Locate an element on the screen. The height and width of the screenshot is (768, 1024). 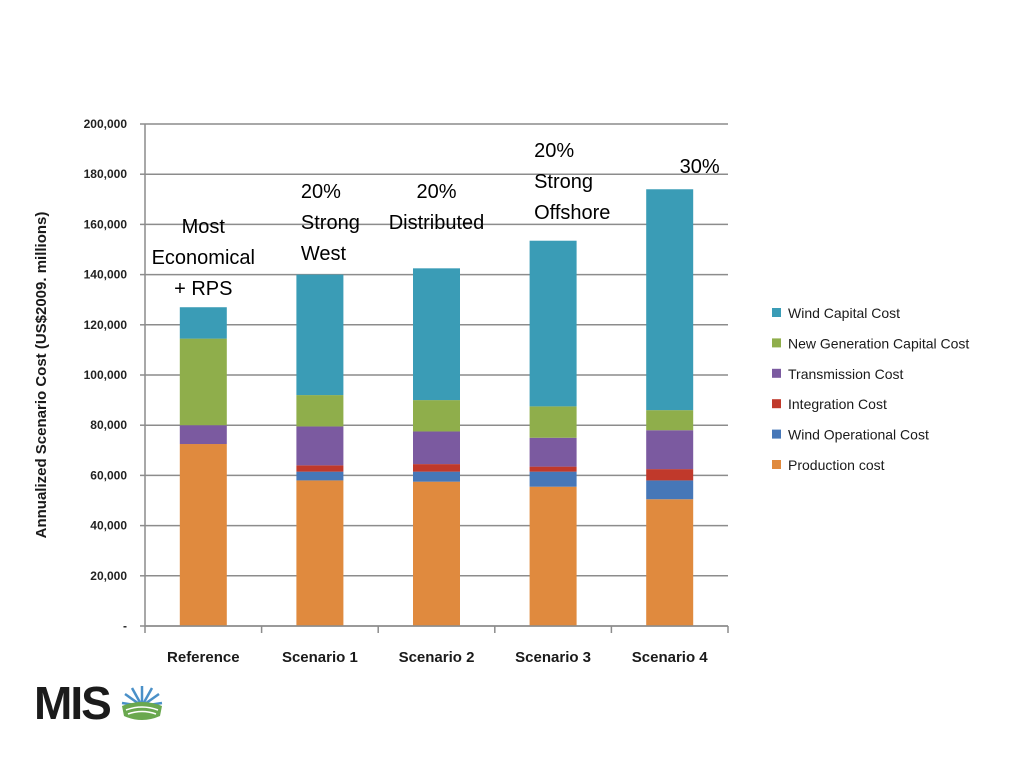
y-tick-label: 200,000 is located at coordinates (106, 124).